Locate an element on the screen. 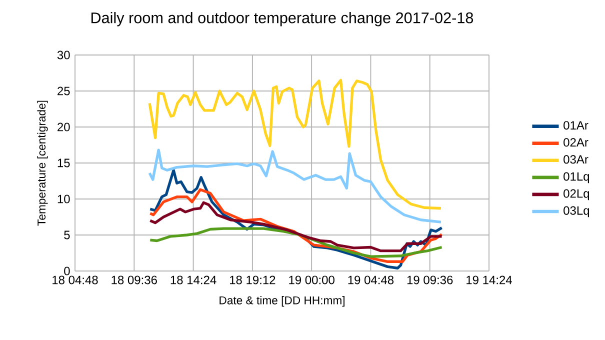 This screenshot has width=605, height=340. legend-label: 01Ar is located at coordinates (576, 125).